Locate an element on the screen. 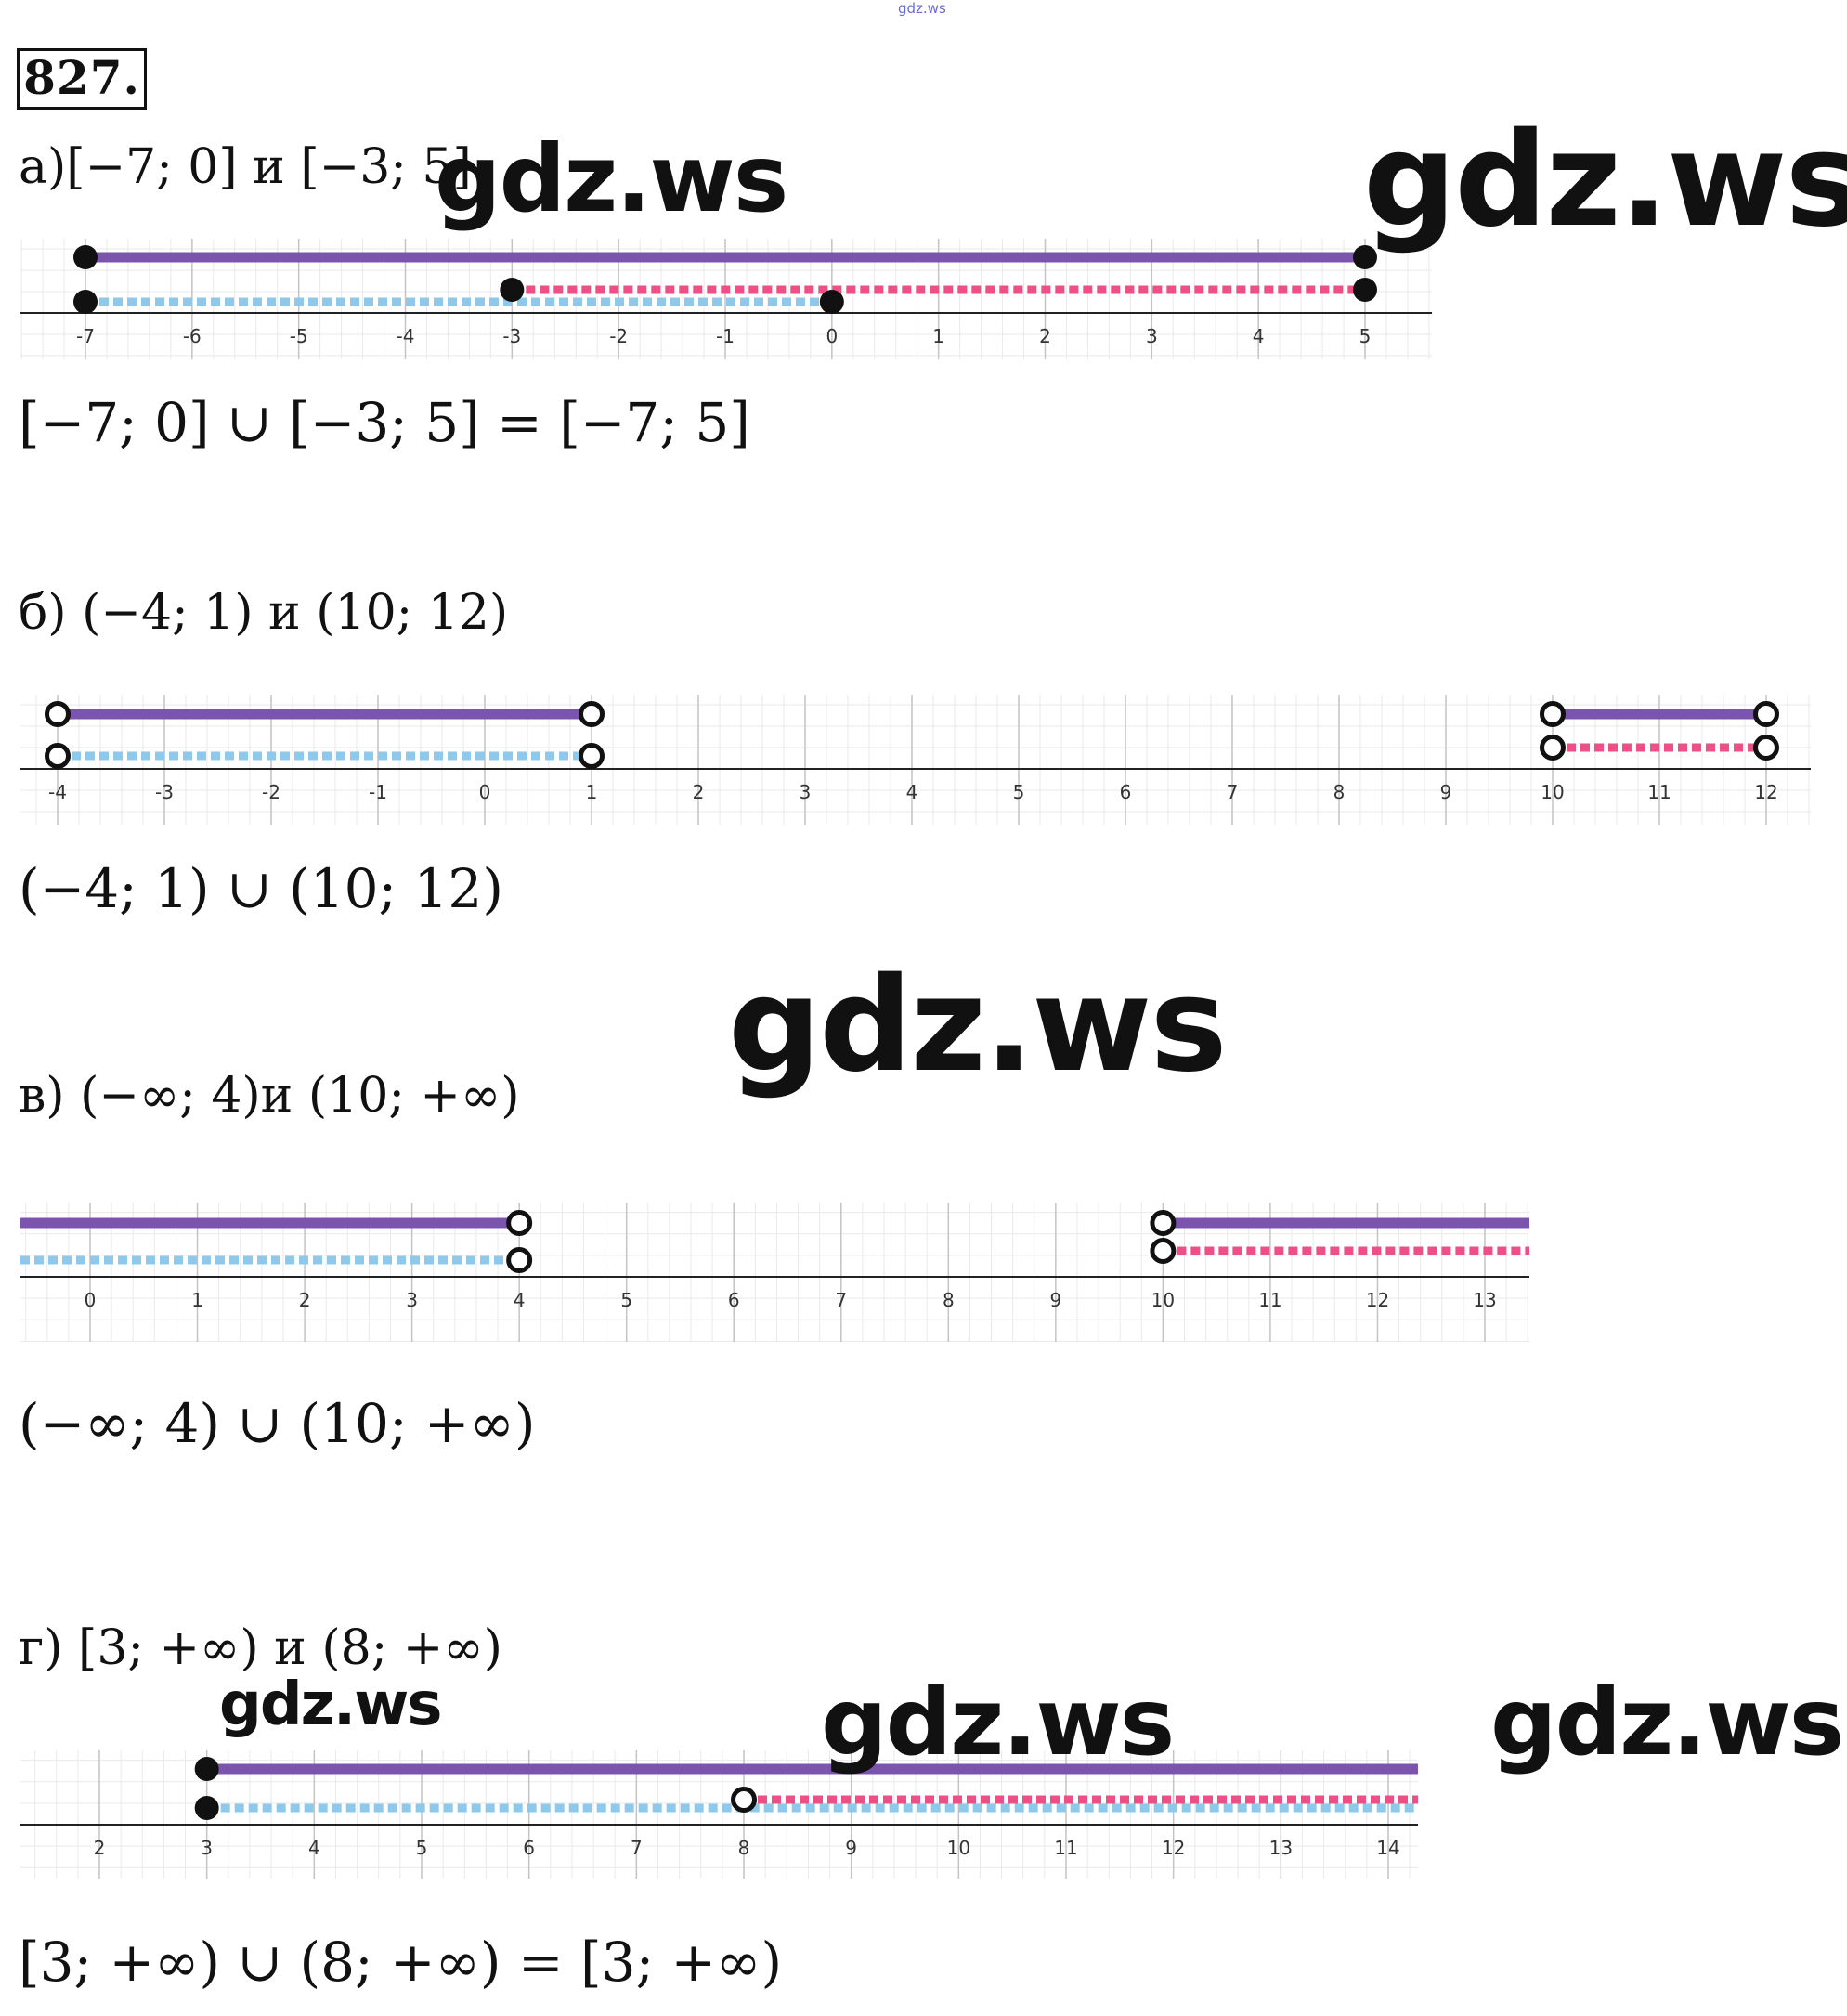  result-b: (−4; 1) ∪ (10; 12) is located at coordinates (261, 888).